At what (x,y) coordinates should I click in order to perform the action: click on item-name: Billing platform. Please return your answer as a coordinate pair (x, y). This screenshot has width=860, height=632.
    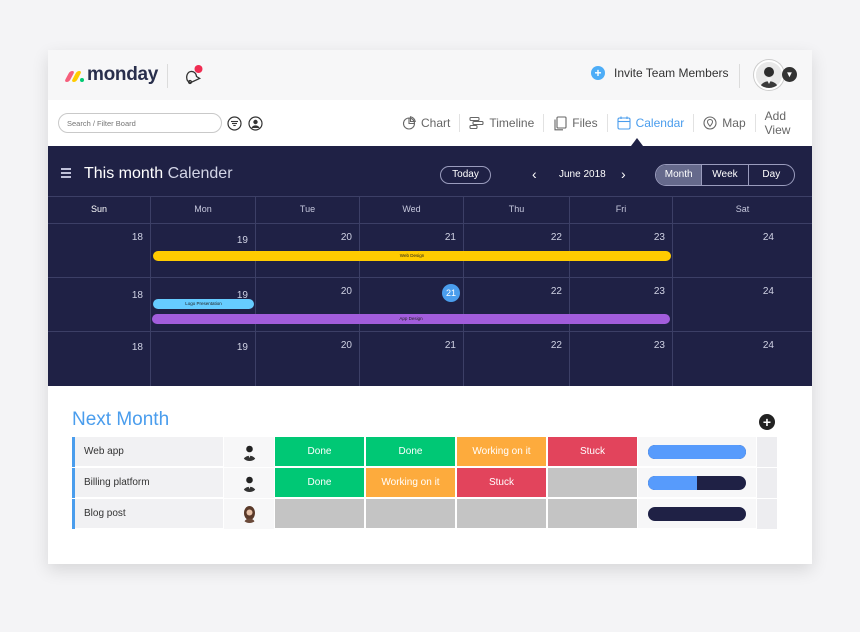
    Looking at the image, I should click on (149, 483).